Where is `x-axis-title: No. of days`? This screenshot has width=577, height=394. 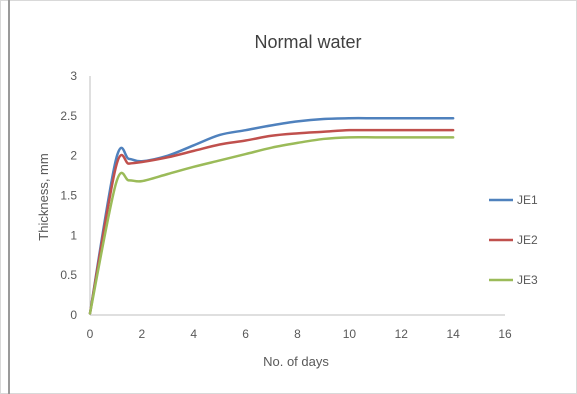 x-axis-title: No. of days is located at coordinates (296, 361).